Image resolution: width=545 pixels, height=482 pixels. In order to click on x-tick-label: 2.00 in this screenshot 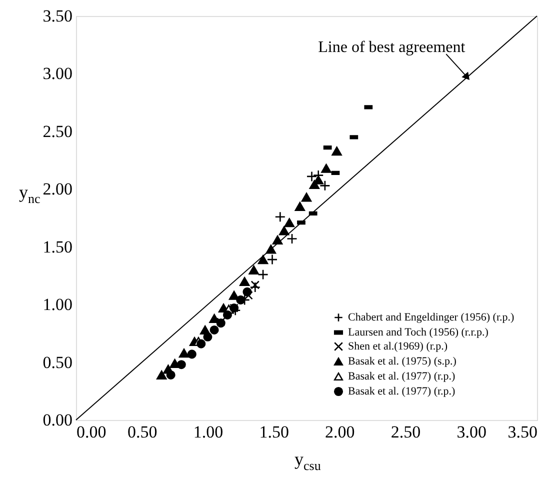, I will do `click(340, 432)`.